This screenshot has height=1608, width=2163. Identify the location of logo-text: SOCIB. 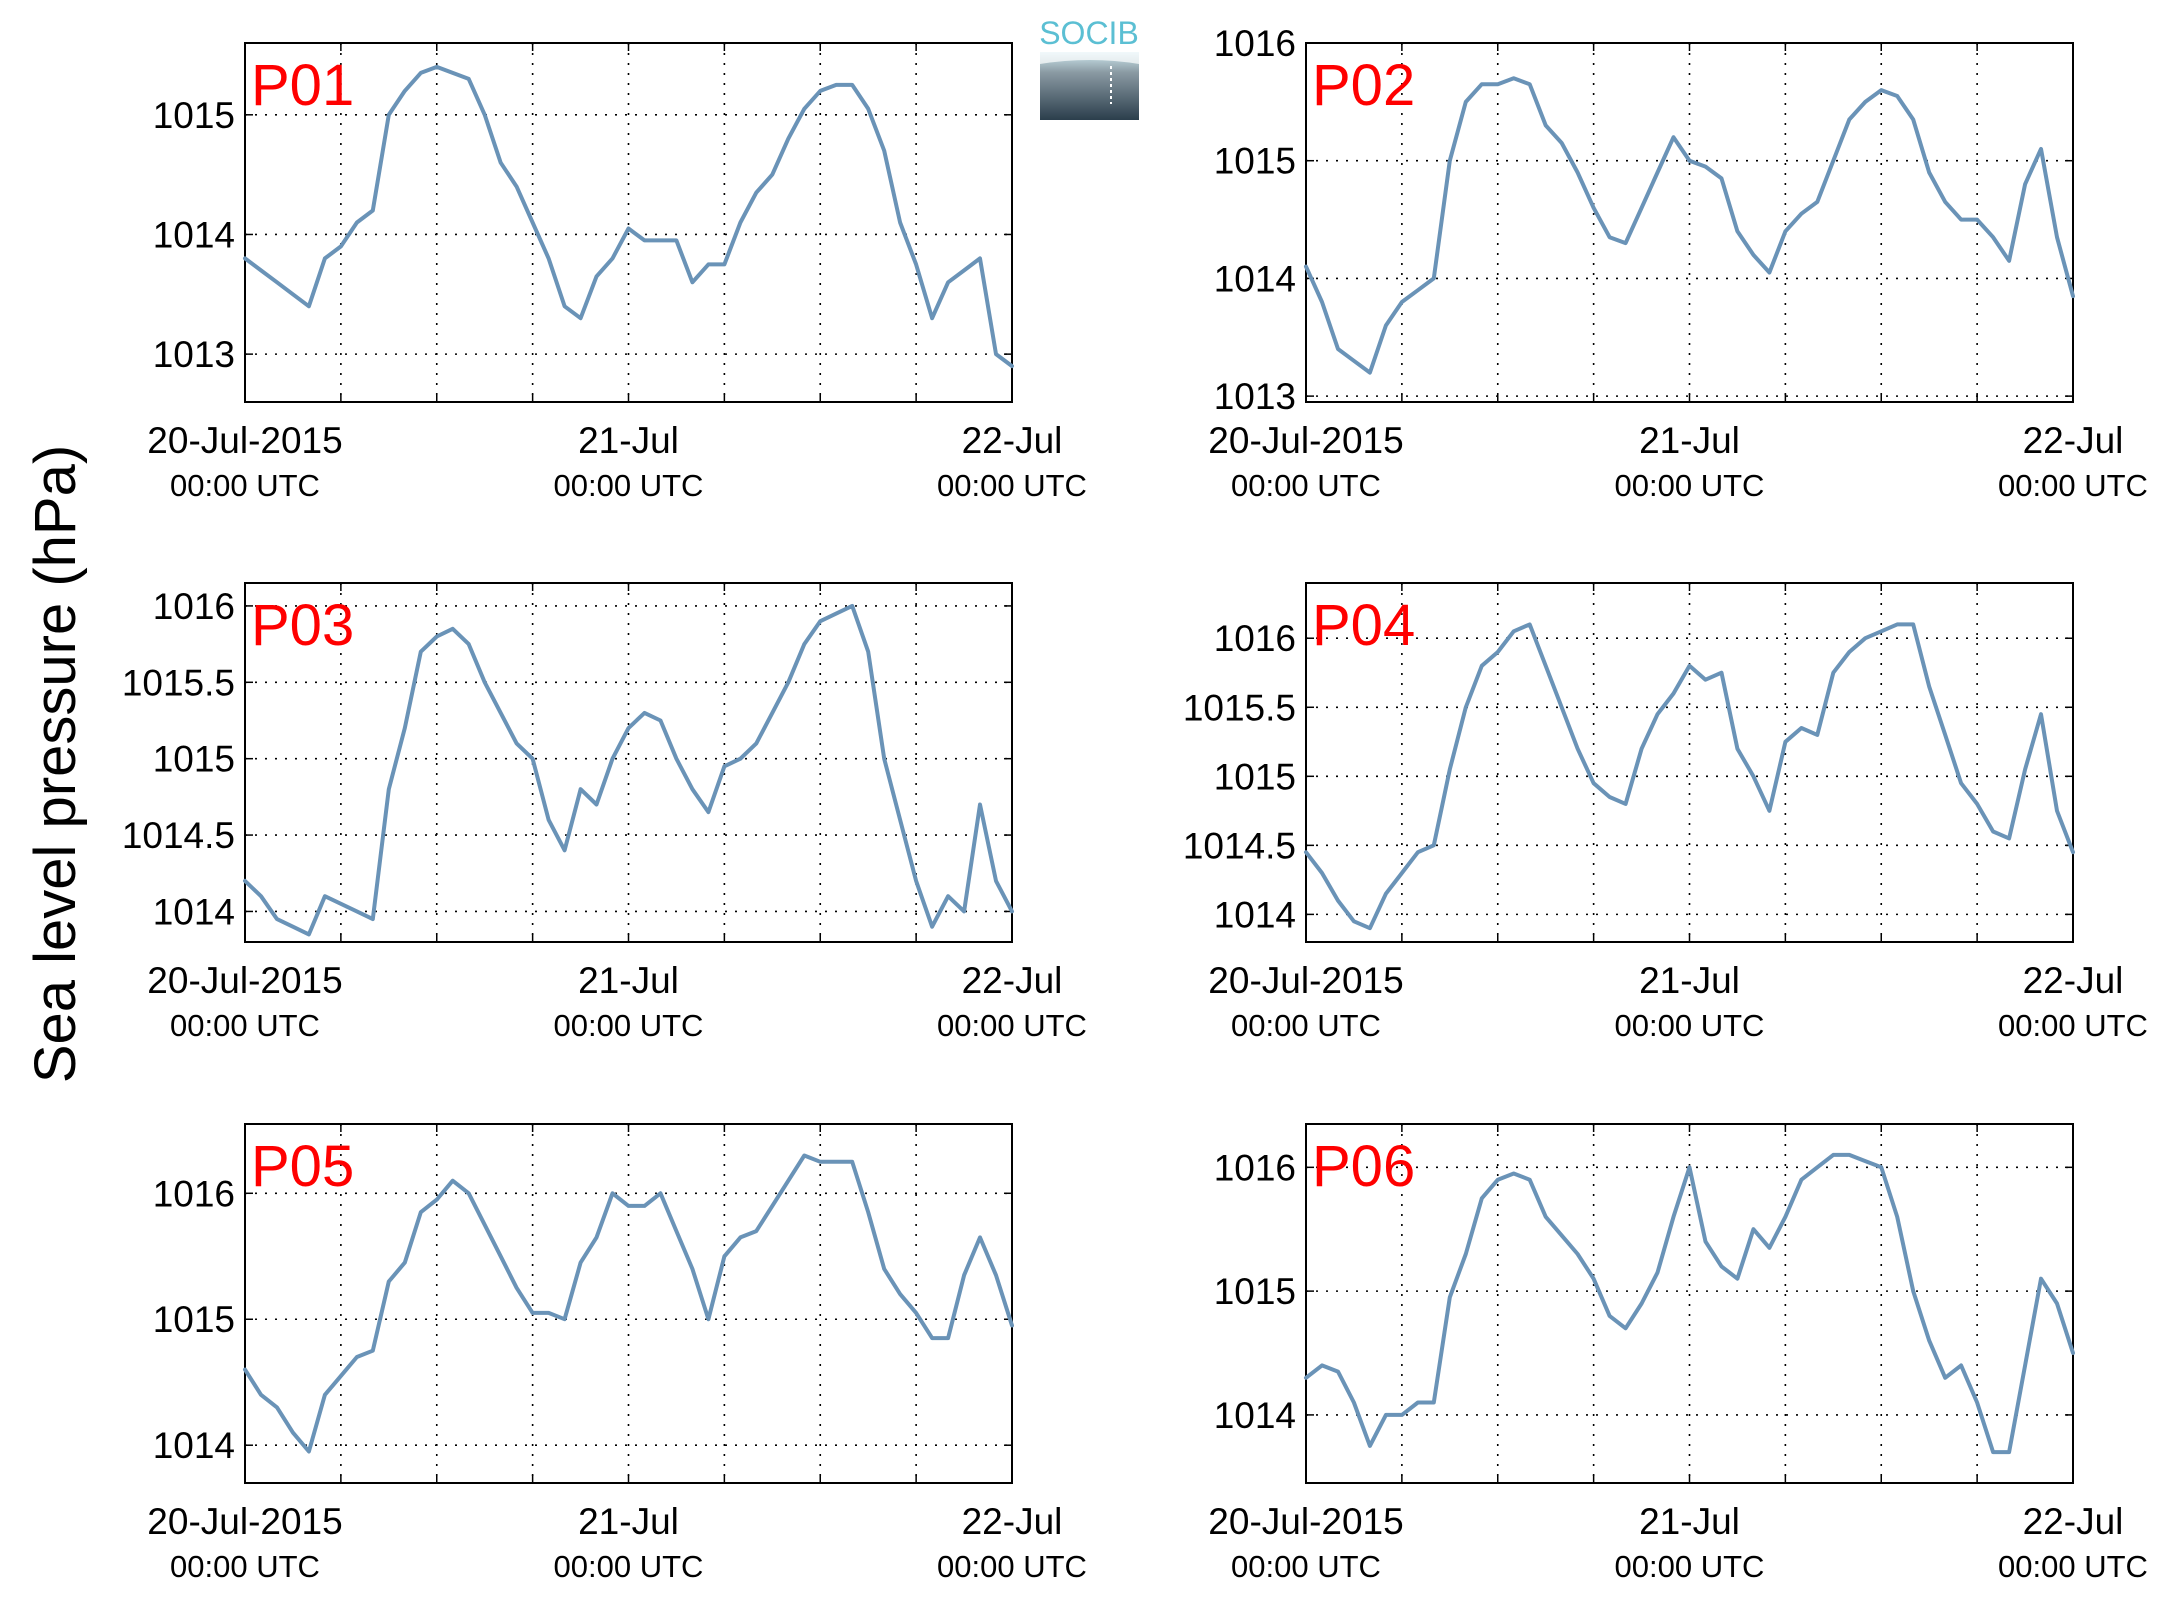
(1089, 33).